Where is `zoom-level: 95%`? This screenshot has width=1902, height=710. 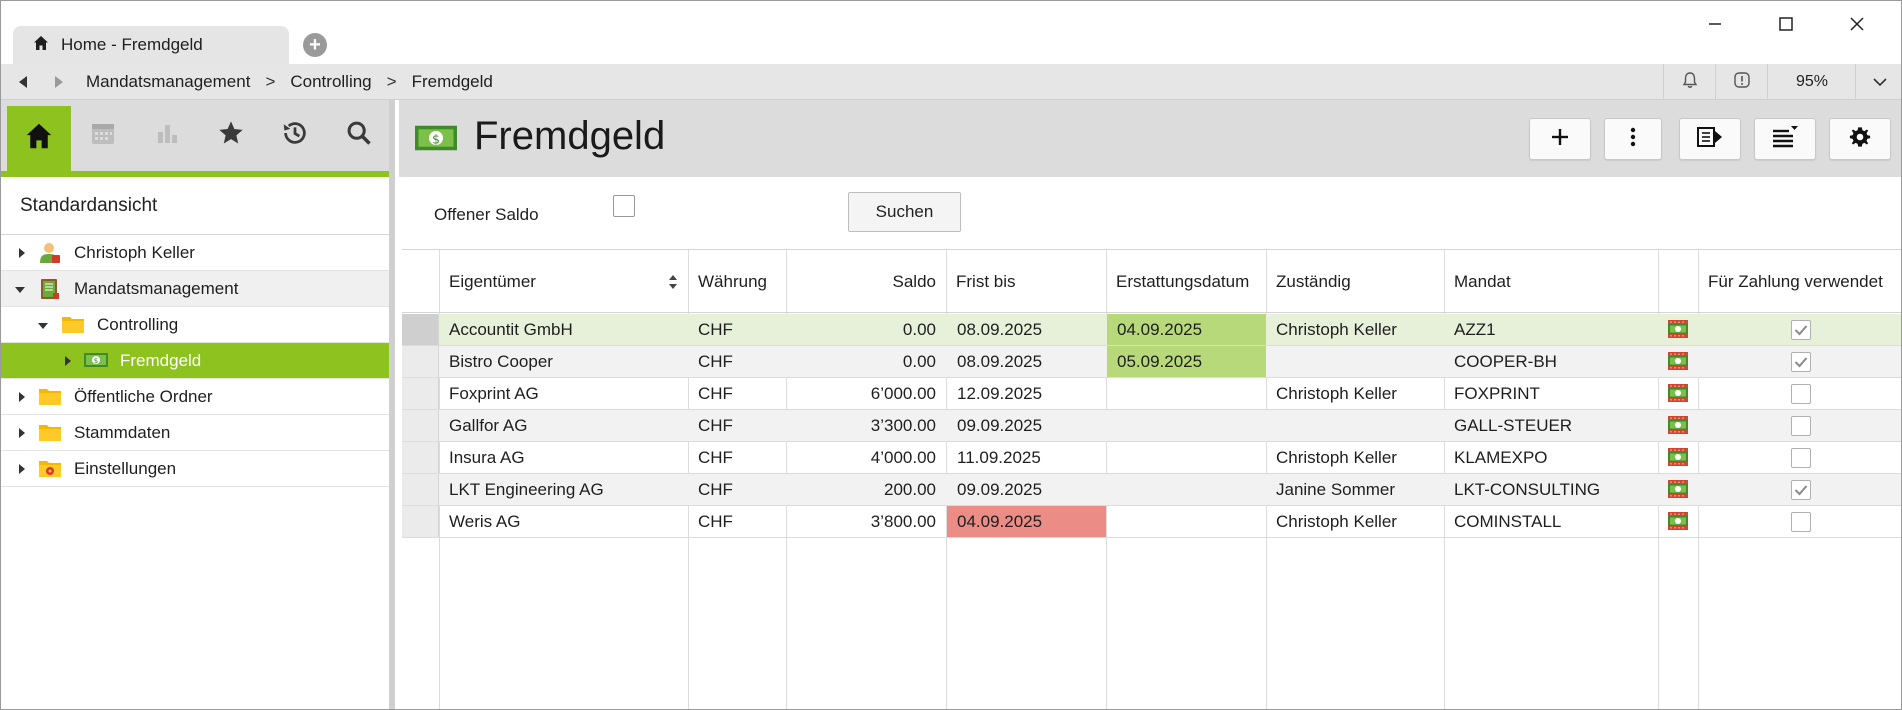 zoom-level: 95% is located at coordinates (1811, 82).